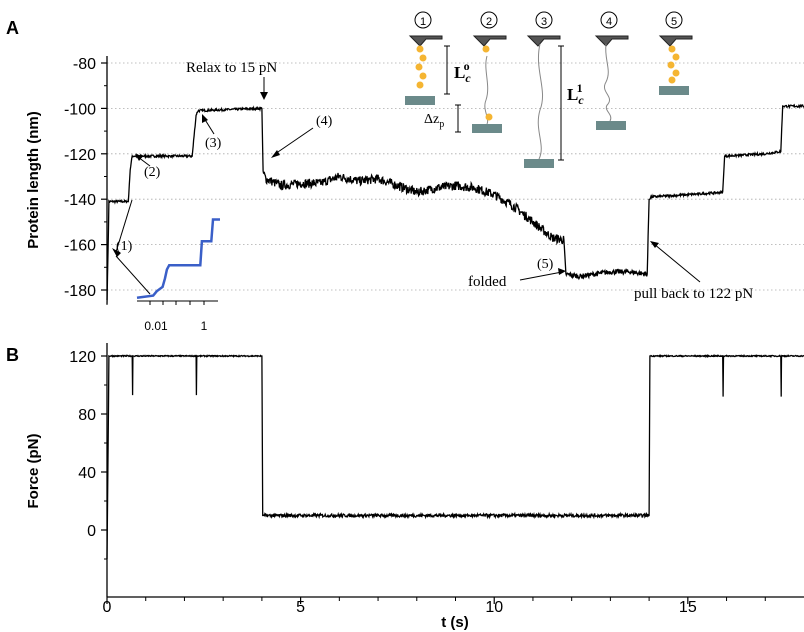 Image resolution: width=804 pixels, height=632 pixels. What do you see at coordinates (300, 607) in the screenshot?
I see `x-tick-label: 5` at bounding box center [300, 607].